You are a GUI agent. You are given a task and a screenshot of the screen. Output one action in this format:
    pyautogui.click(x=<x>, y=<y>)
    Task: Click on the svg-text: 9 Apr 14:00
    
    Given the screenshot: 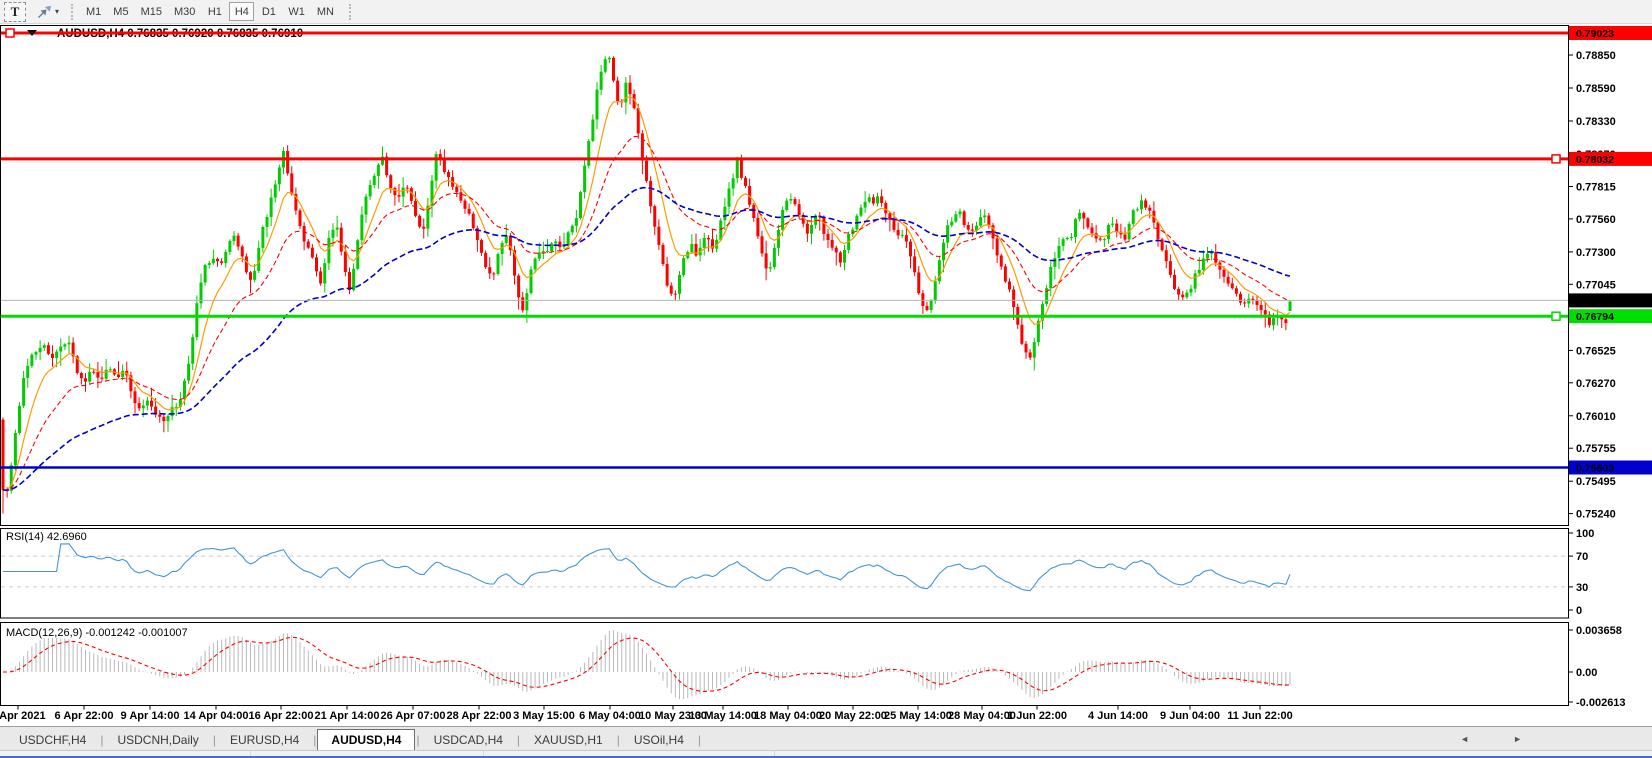 What is the action you would take?
    pyautogui.click(x=150, y=716)
    